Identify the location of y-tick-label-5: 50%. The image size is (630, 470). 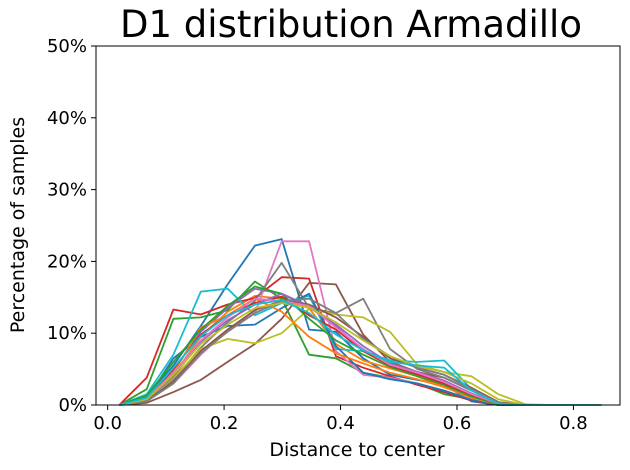
(67, 46).